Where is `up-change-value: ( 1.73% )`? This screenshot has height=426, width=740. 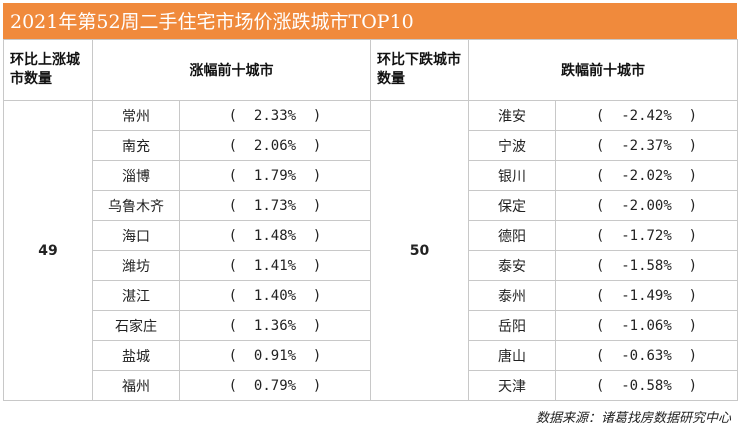
up-change-value: ( 1.73% ) is located at coordinates (275, 205).